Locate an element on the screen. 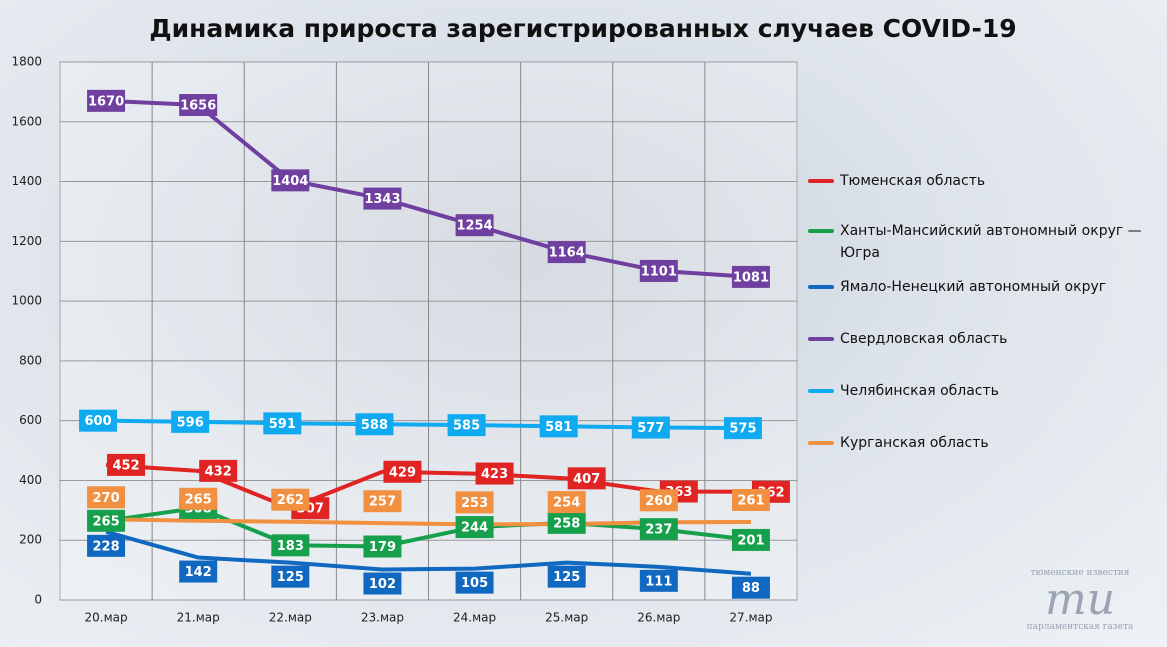 The image size is (1167, 647). data-label: 591 is located at coordinates (282, 424).